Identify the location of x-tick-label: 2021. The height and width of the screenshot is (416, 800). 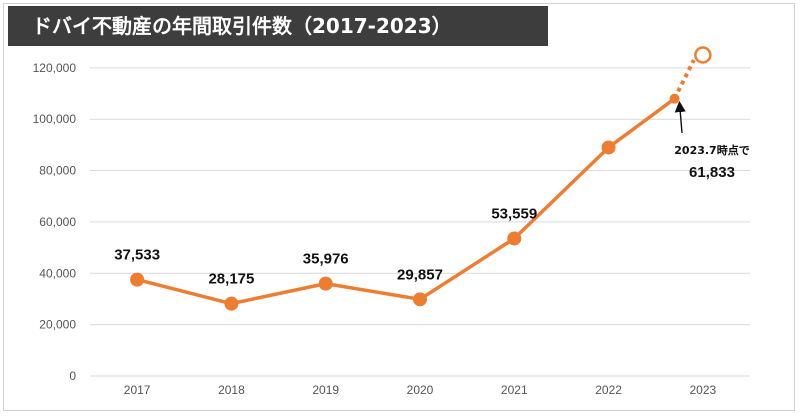
(514, 390).